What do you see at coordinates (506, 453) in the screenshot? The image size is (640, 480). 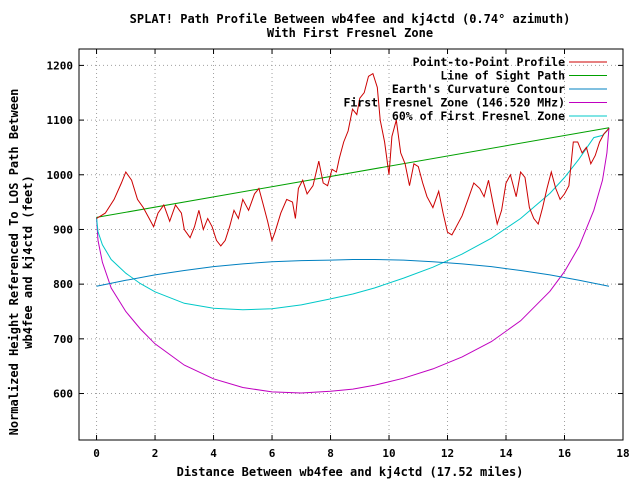 I see `x-tick-label: 14` at bounding box center [506, 453].